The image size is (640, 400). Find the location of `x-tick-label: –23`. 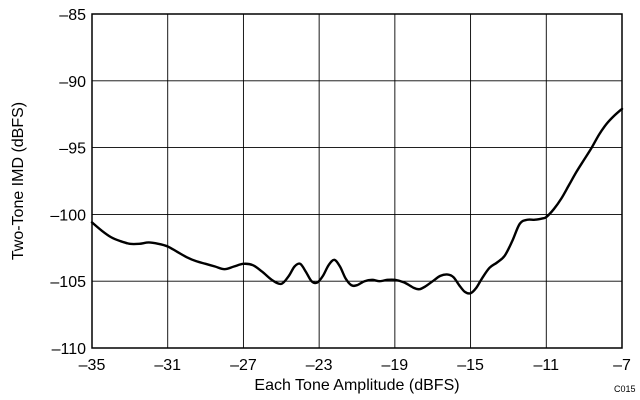

x-tick-label: –23 is located at coordinates (319, 365).